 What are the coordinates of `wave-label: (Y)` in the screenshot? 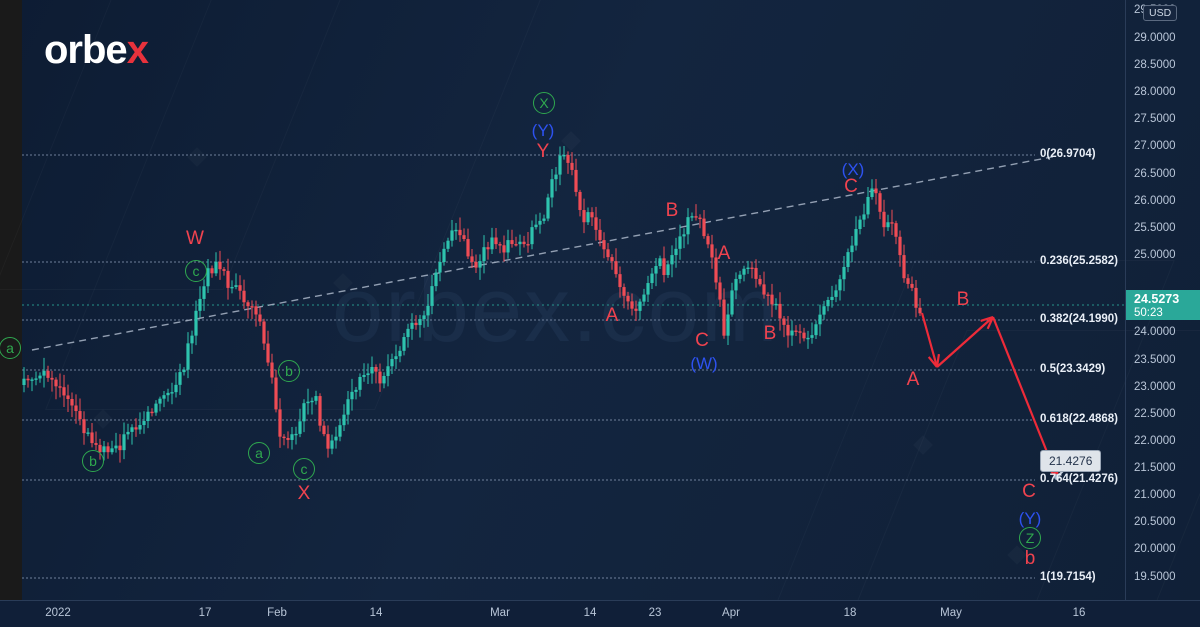 It's located at (543, 130).